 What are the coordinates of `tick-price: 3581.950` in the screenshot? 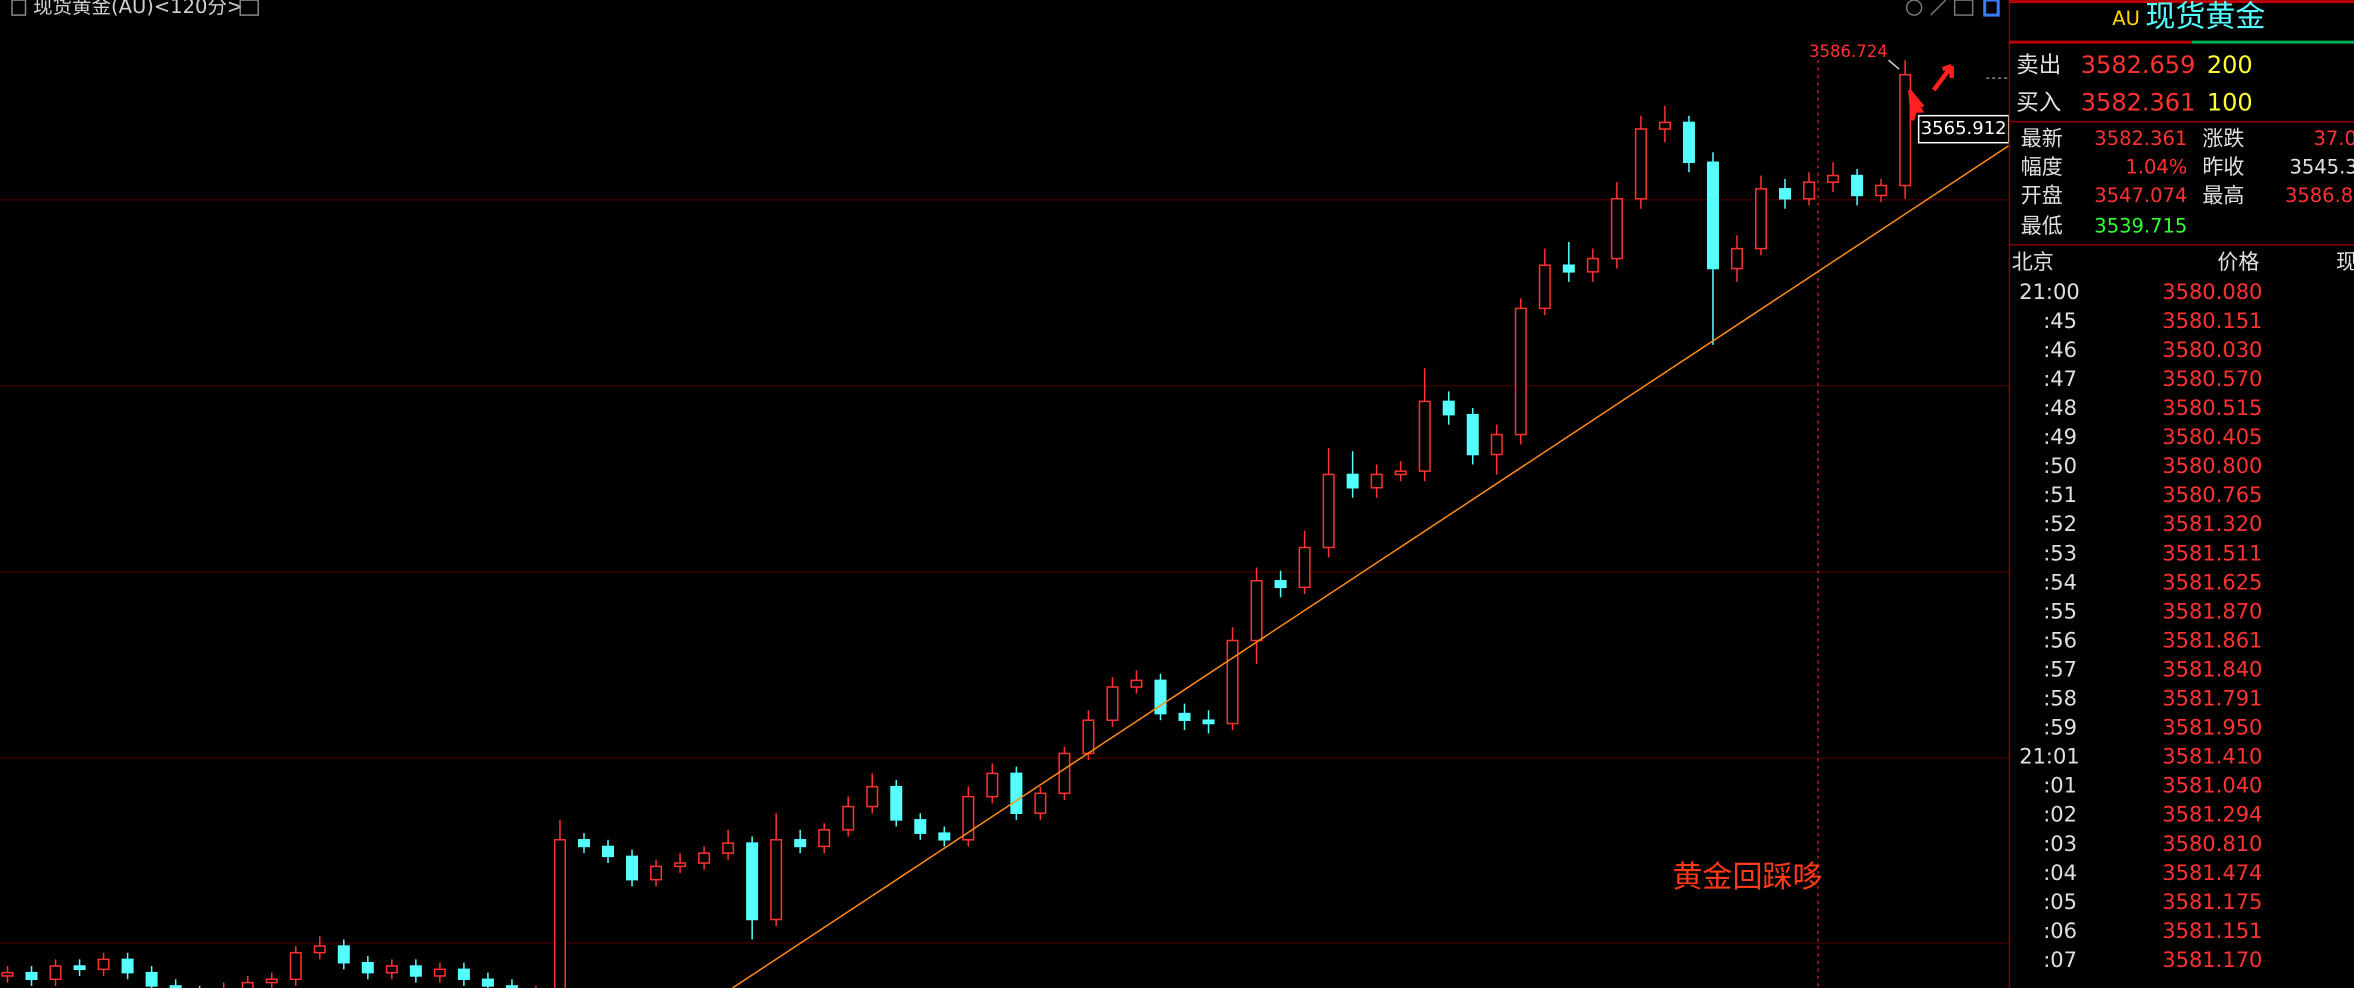 It's located at (2212, 727).